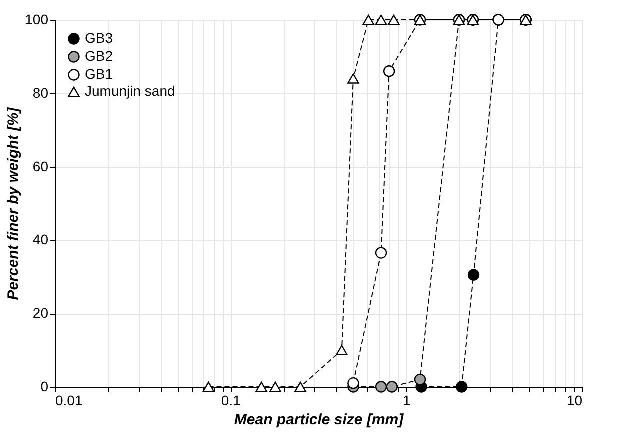 The height and width of the screenshot is (441, 639). Describe the element at coordinates (37, 20) in the screenshot. I see `y-tick-label: 100` at that location.